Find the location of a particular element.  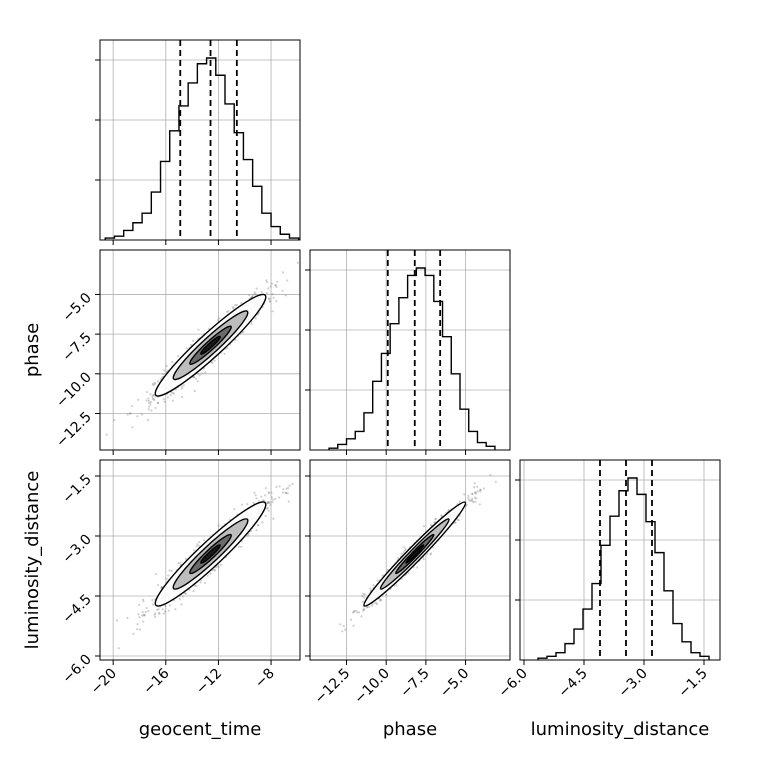

y-tick-label: −3.0 is located at coordinates (76, 549).